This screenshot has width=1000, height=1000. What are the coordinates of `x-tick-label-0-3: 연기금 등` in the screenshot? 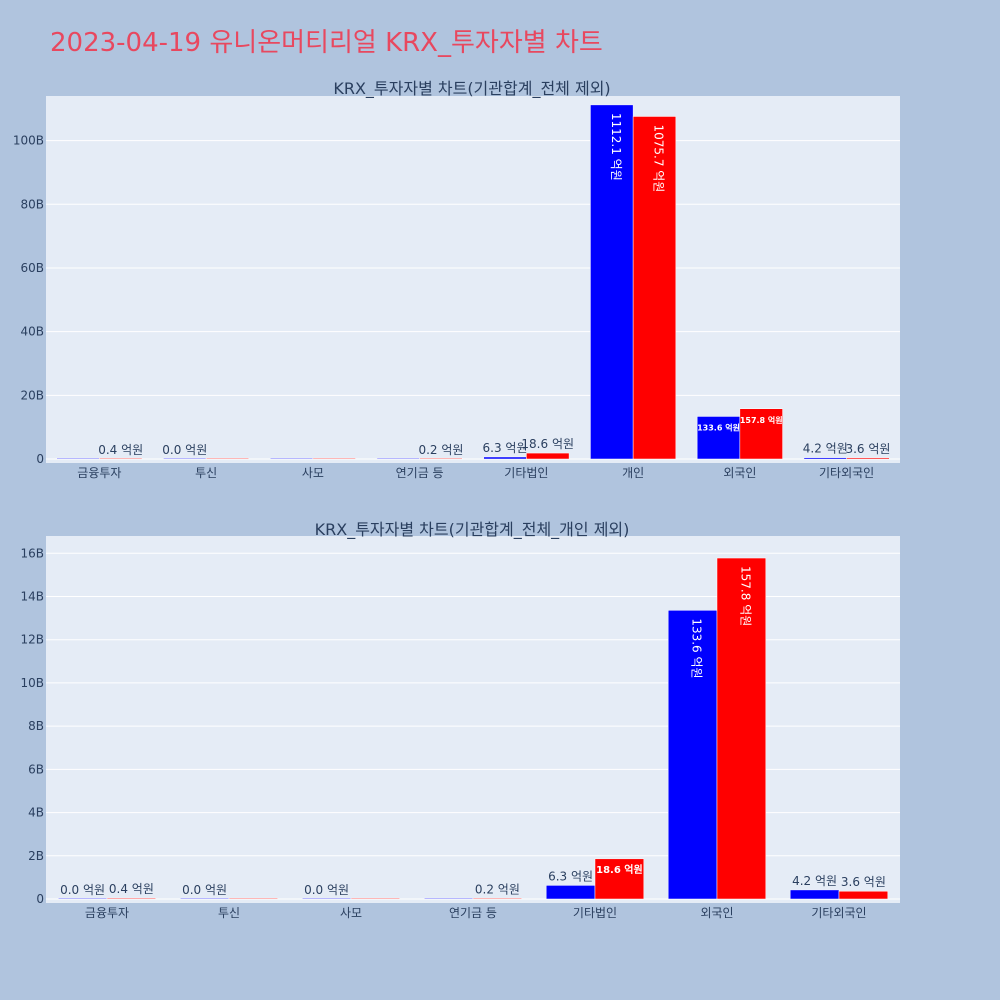 It's located at (420, 473).